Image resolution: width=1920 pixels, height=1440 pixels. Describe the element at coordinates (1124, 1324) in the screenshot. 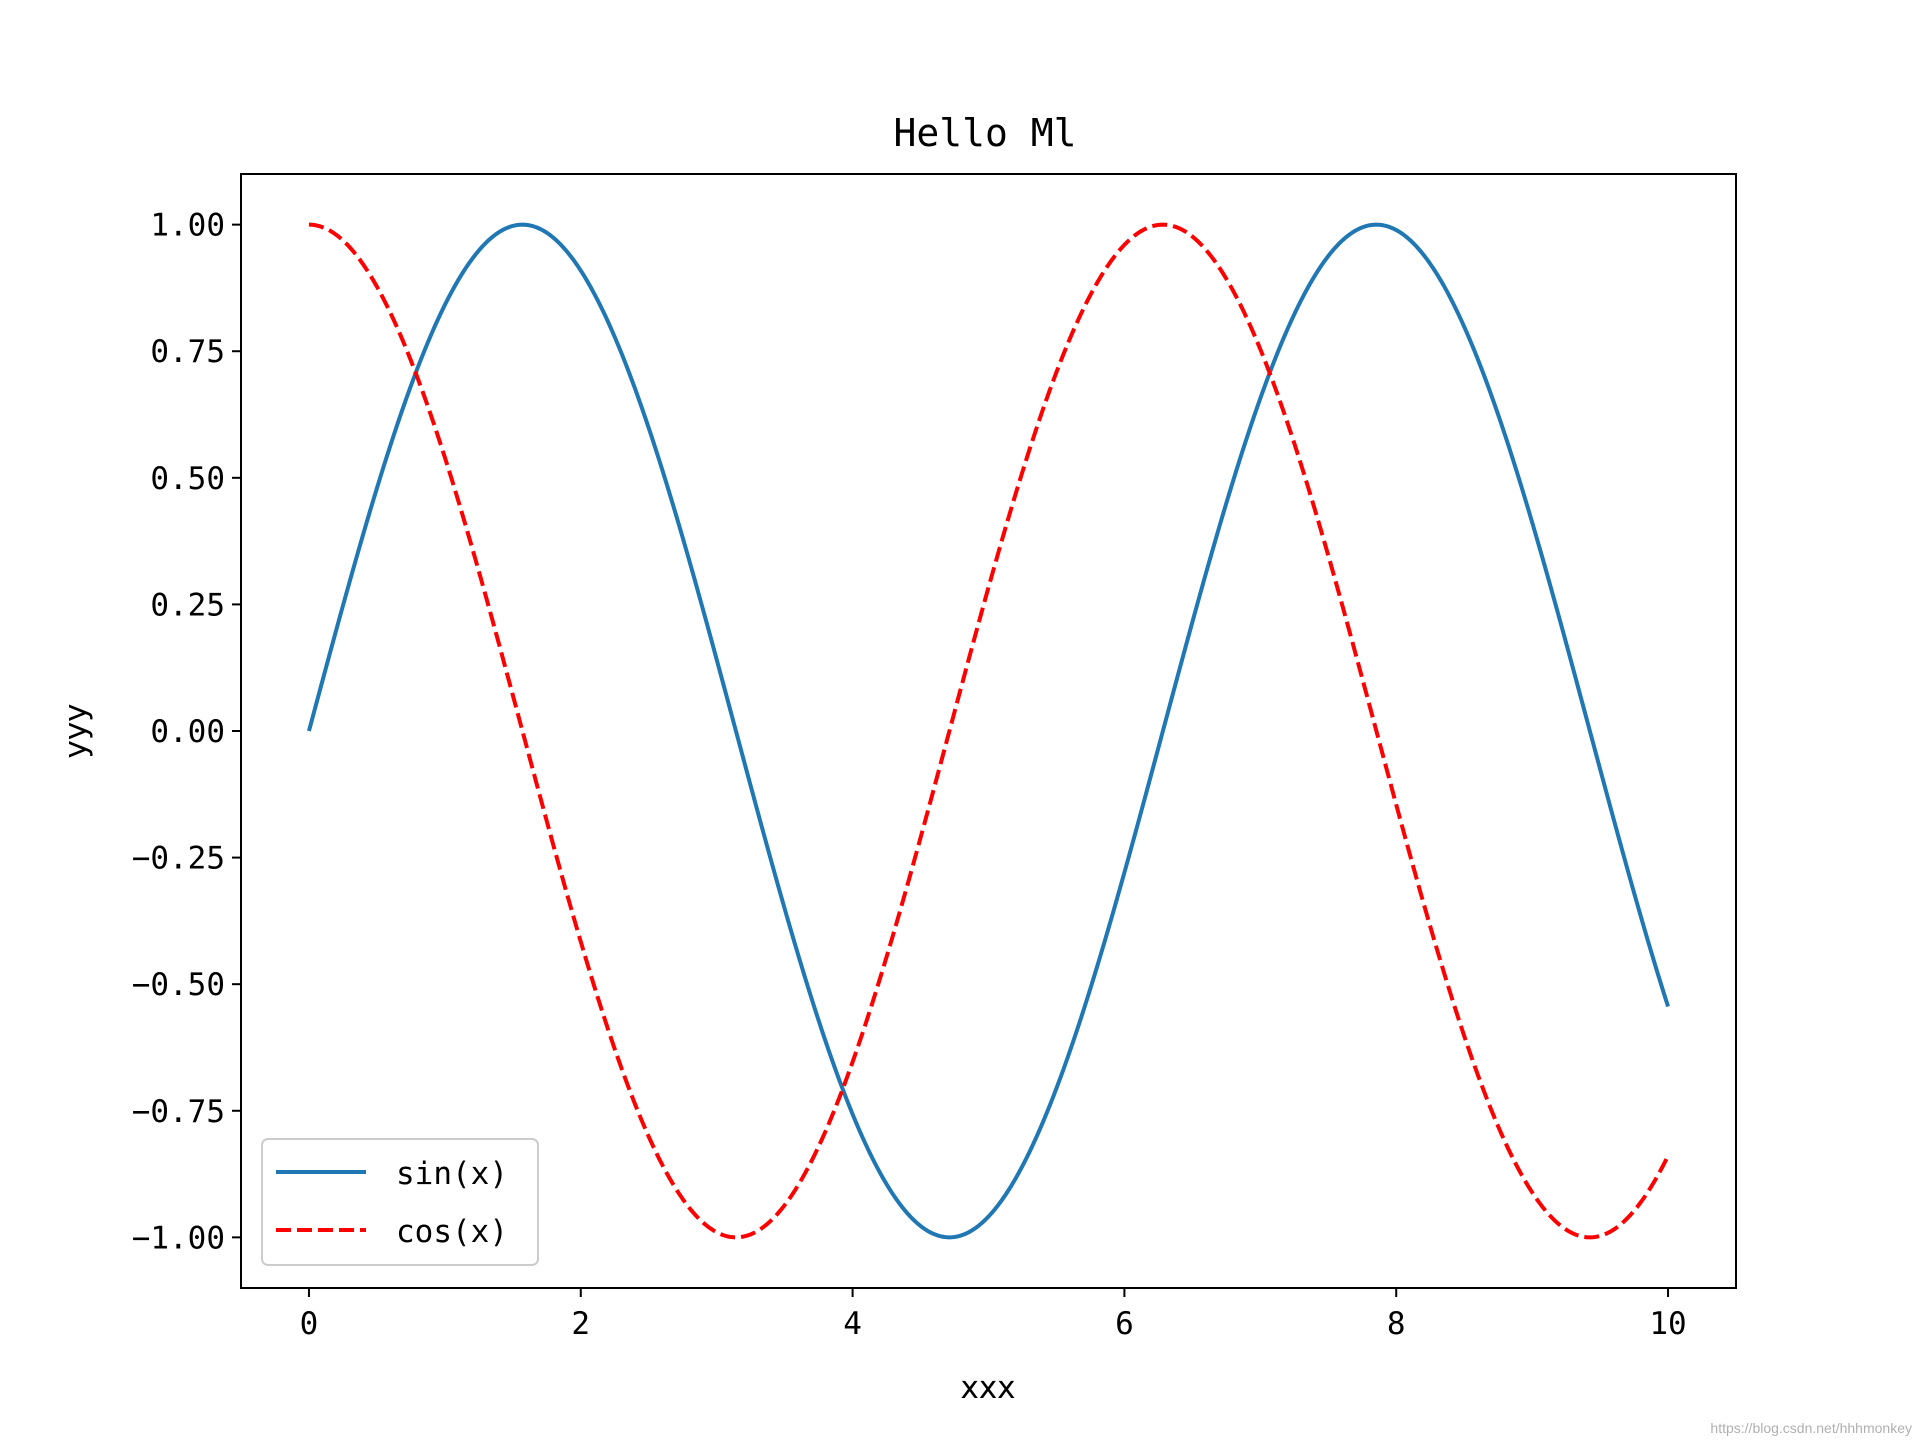

I see `x-tick-label: 6` at that location.